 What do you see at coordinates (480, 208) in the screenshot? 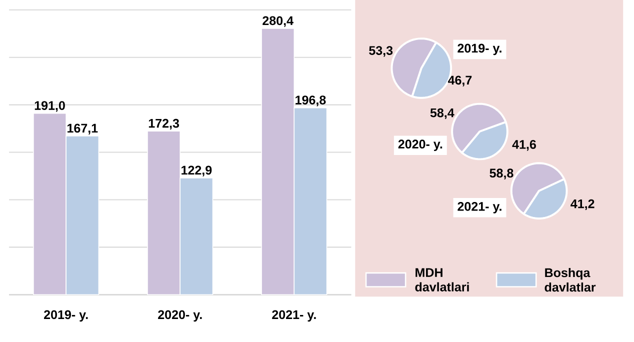
I see `text: 2021- y.` at bounding box center [480, 208].